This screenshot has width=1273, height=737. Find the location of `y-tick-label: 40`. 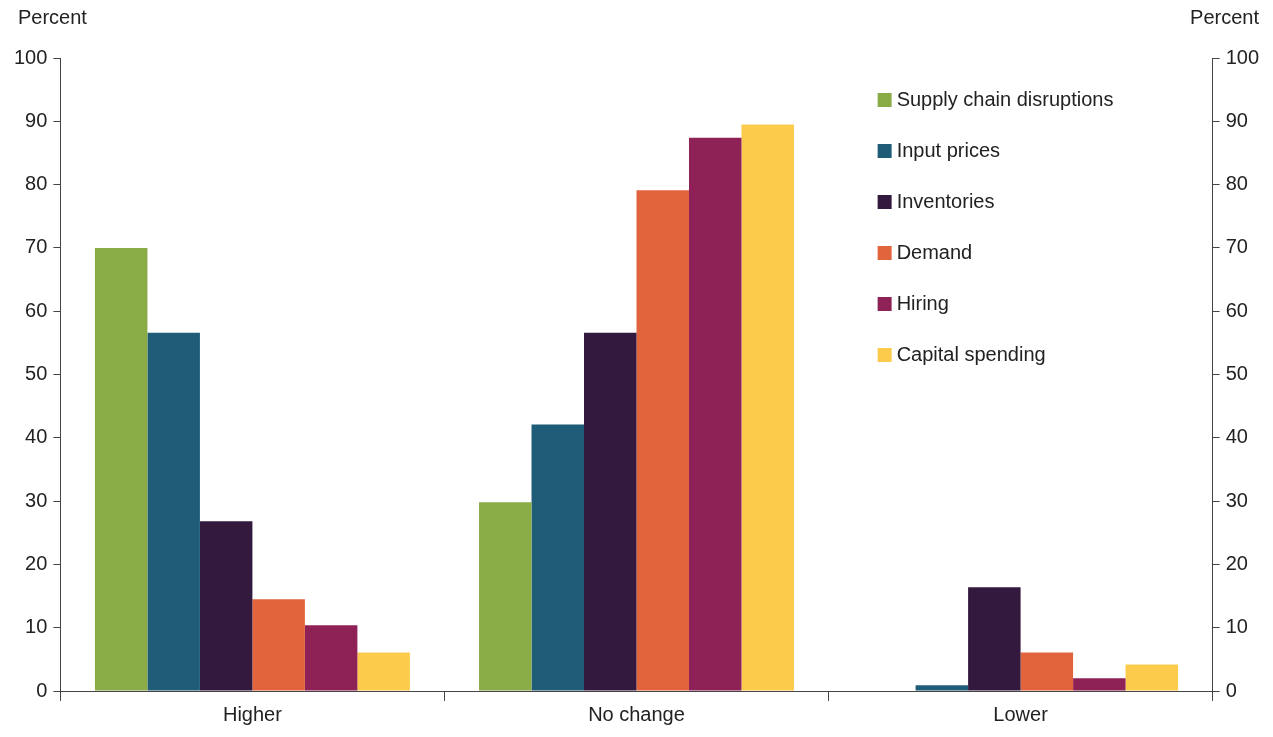

y-tick-label: 40 is located at coordinates (36, 436).